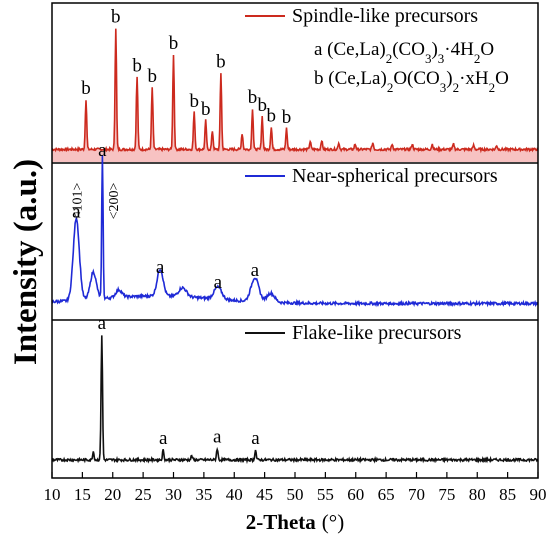 Image resolution: width=550 pixels, height=543 pixels. Describe the element at coordinates (446, 494) in the screenshot. I see `x-tick-label: 75` at that location.